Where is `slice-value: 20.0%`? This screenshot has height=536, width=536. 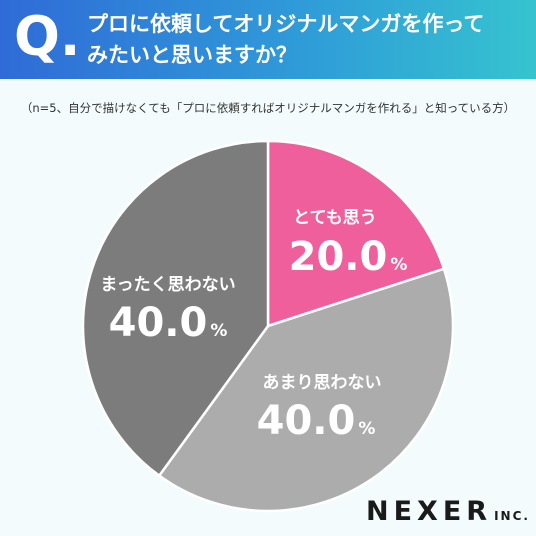
slice-value: 20.0% is located at coordinates (348, 257).